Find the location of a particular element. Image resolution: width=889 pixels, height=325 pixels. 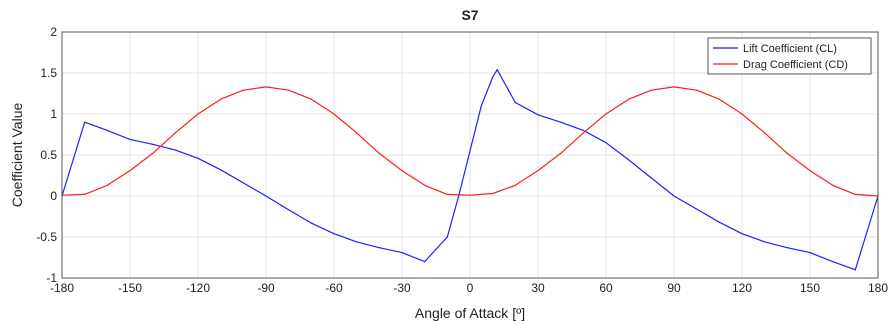

y-tick-label: 1.5 is located at coordinates (48, 73).